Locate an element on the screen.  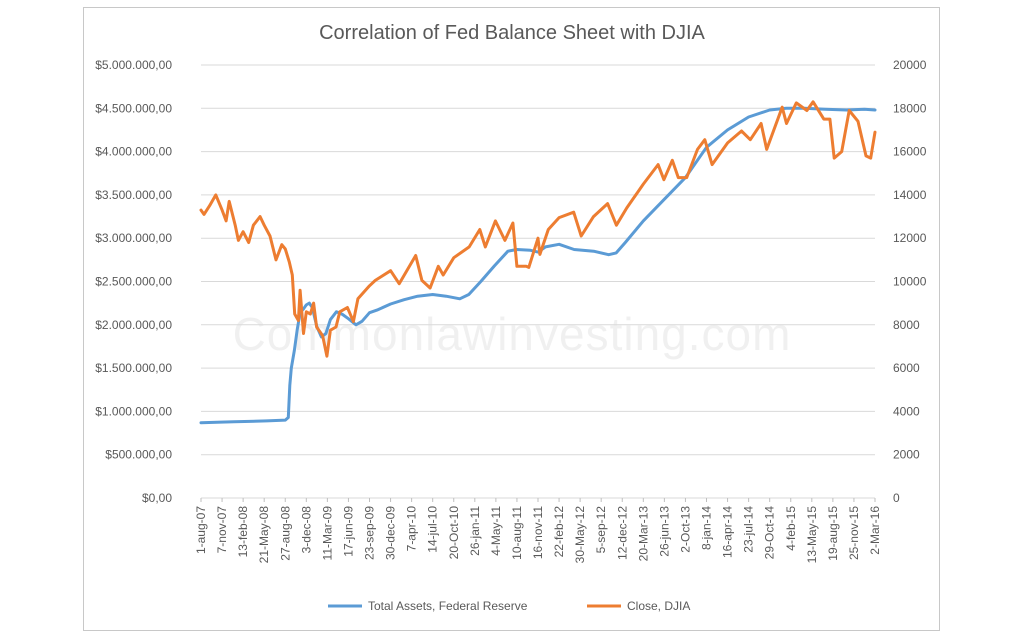
x-axis-tick-label: 4-feb-15 is located at coordinates (791, 528).